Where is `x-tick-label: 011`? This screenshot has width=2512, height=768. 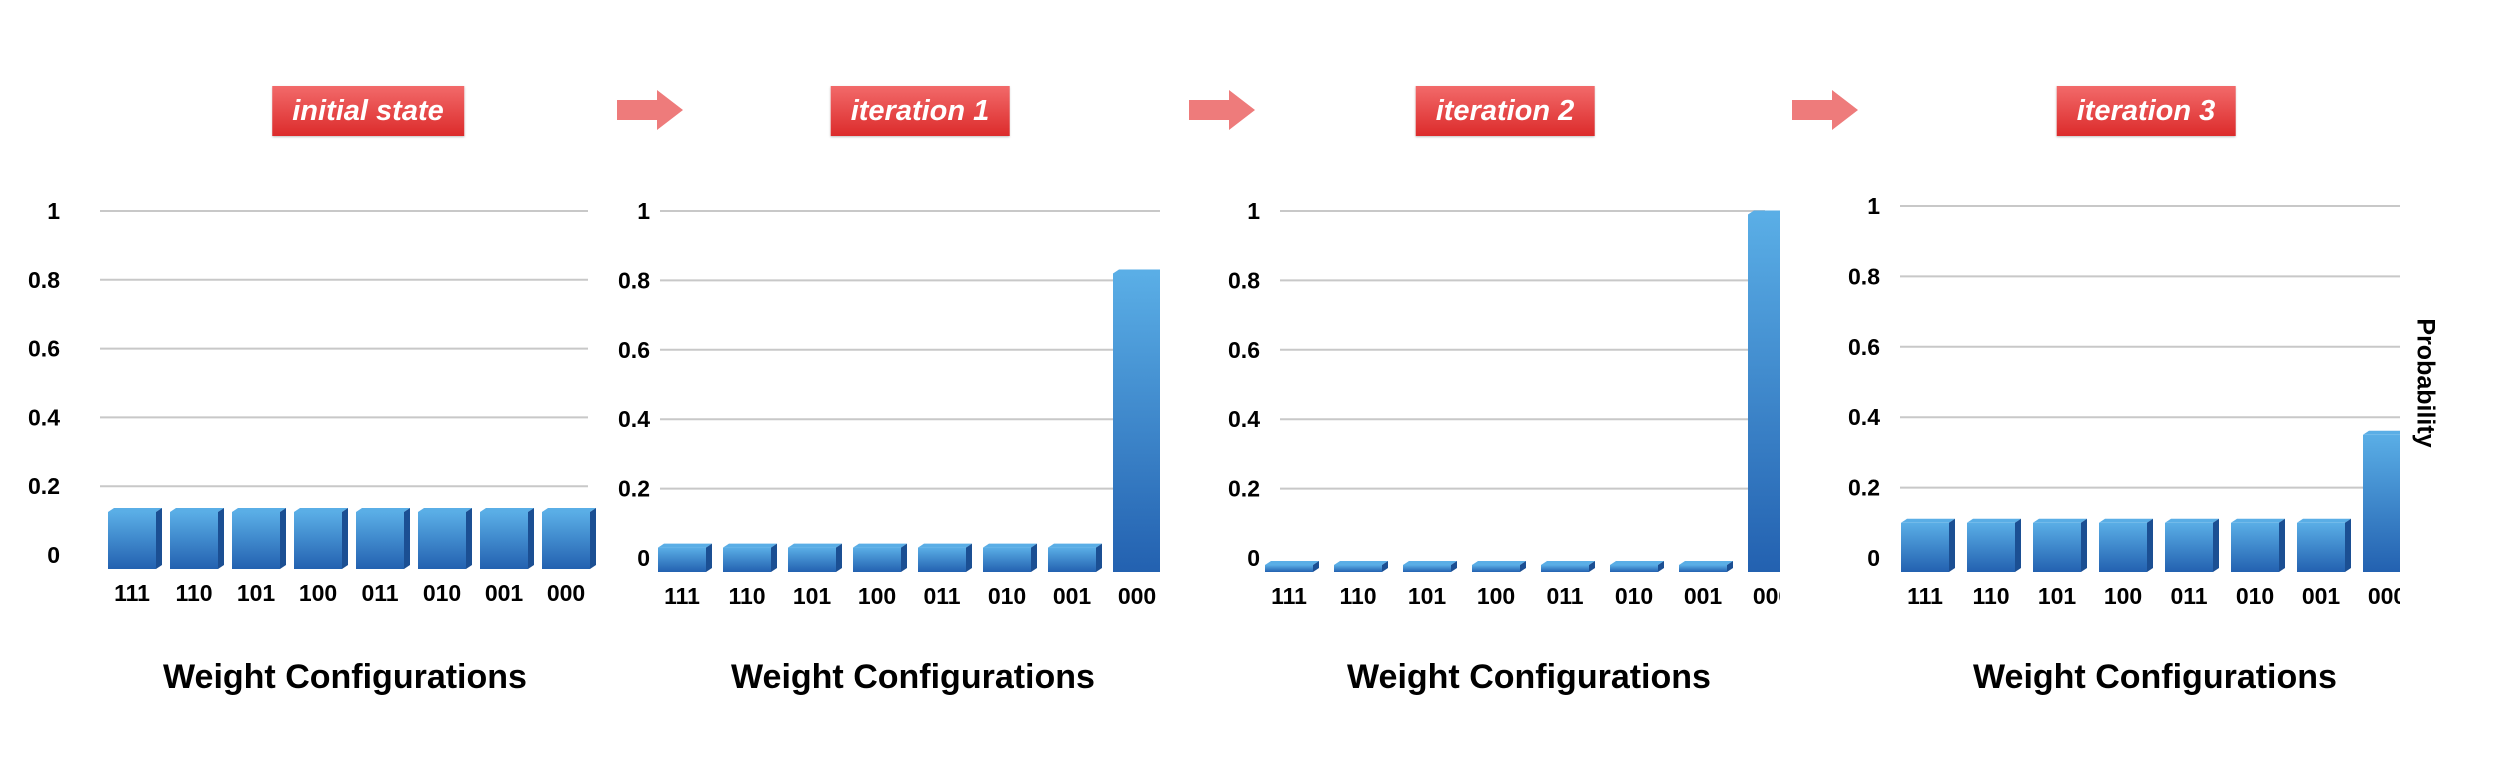 x-tick-label: 011 is located at coordinates (941, 596).